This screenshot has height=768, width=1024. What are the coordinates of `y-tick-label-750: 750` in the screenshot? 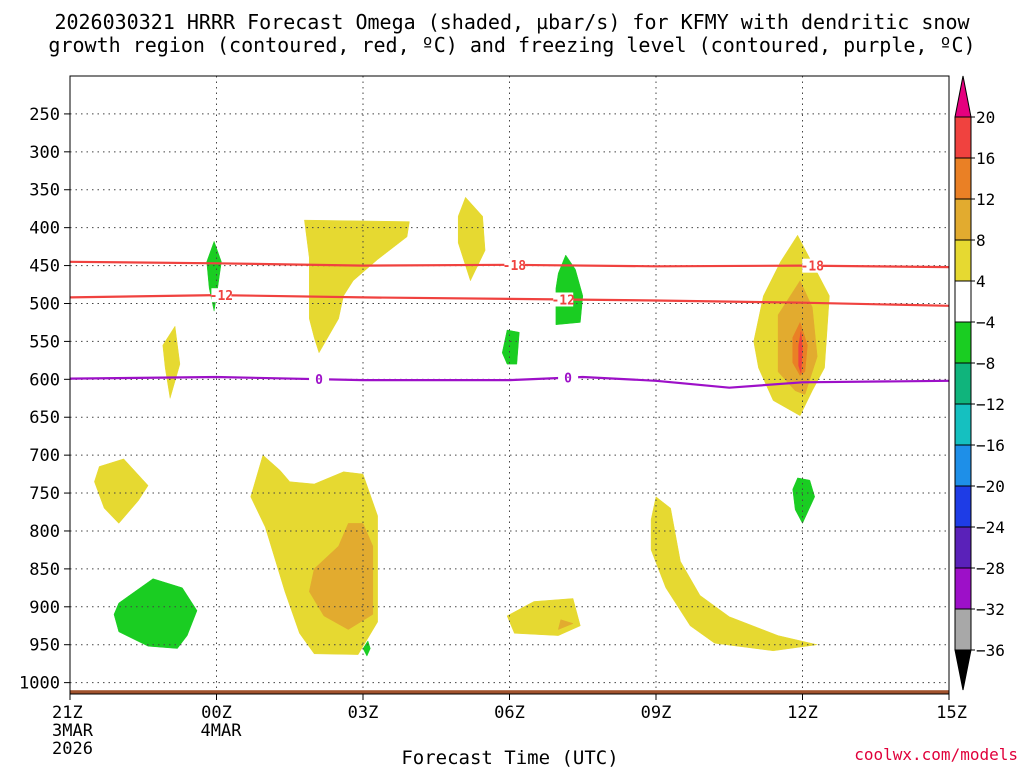 It's located at (44, 494).